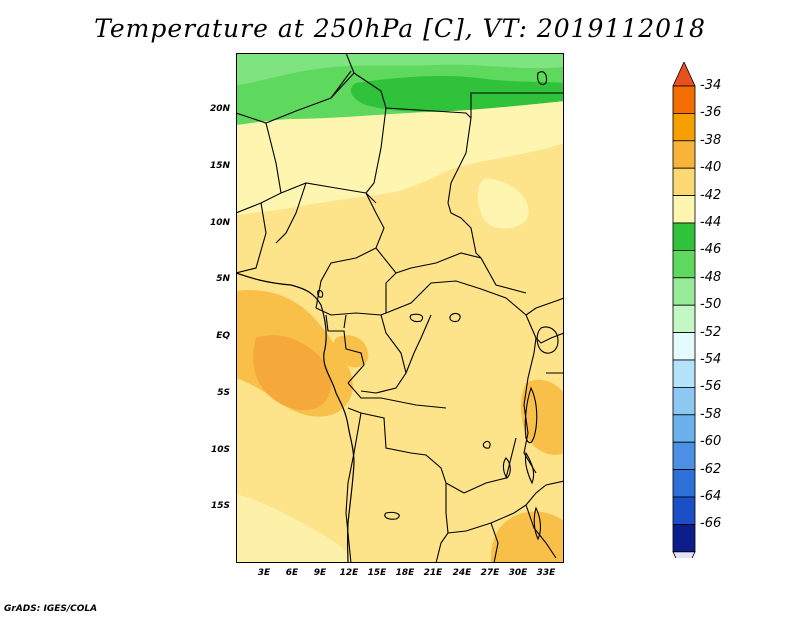  What do you see at coordinates (711, 332) in the screenshot?
I see `colorbar-tick-label: -52` at bounding box center [711, 332].